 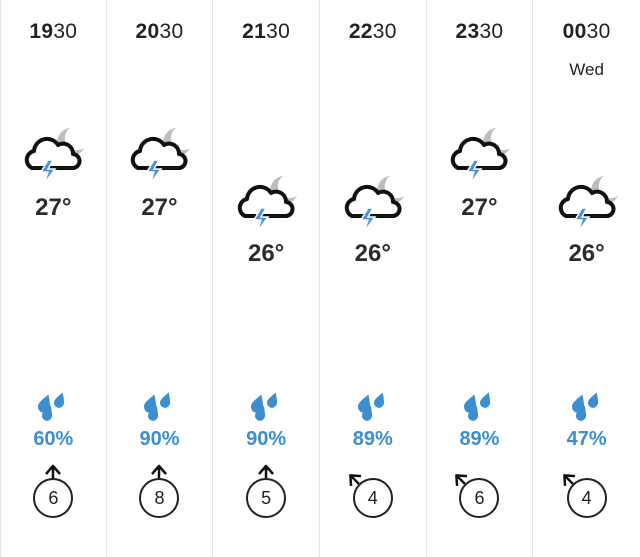 I want to click on wind-speed: 5, so click(x=266, y=498).